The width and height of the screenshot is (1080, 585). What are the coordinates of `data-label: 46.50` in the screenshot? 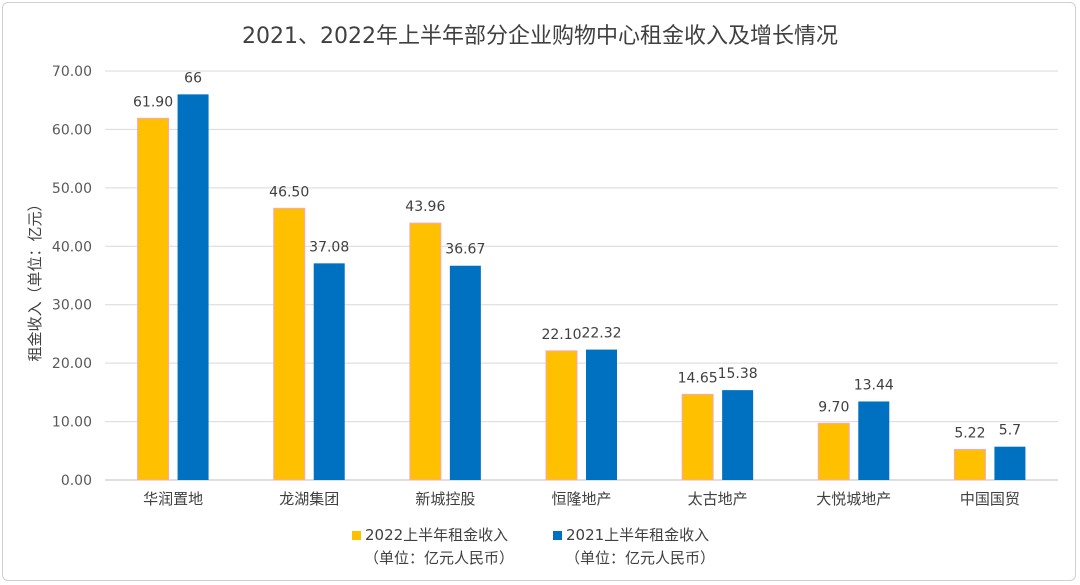 It's located at (289, 192).